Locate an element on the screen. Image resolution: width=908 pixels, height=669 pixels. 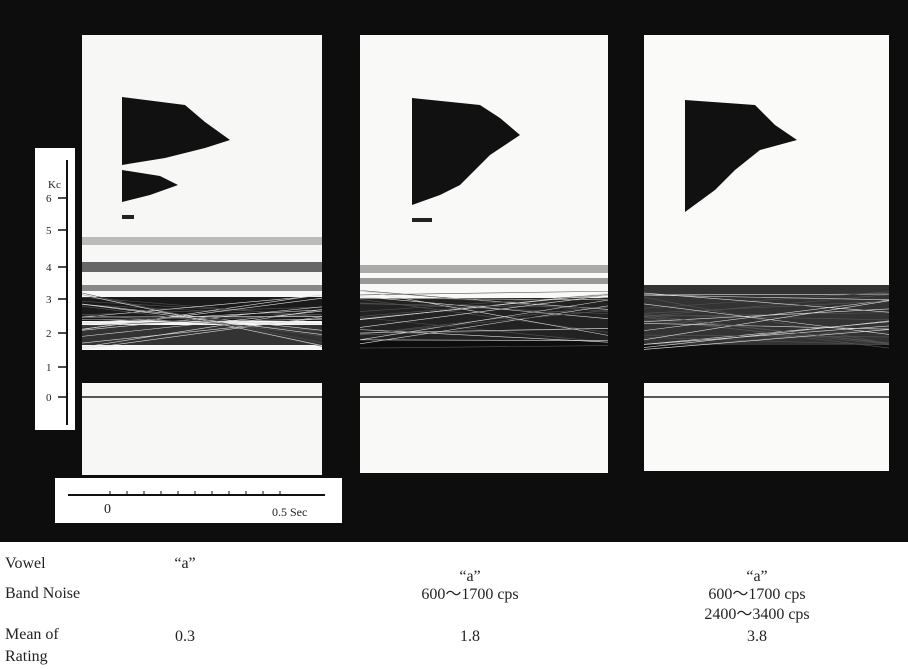
row-label: Band Noise is located at coordinates (42, 593).